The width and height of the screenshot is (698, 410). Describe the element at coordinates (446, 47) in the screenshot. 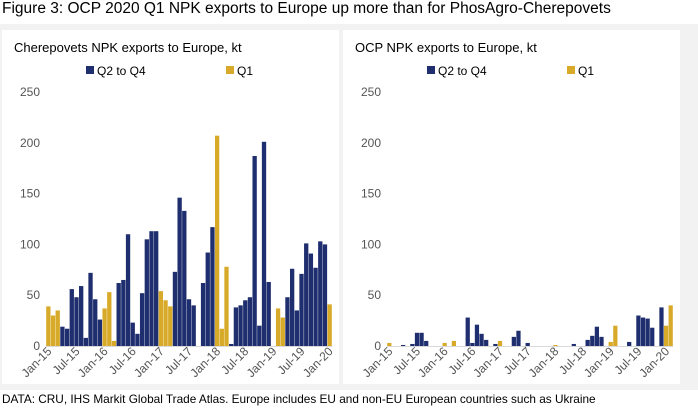

I see `ocp-chart-title: OCP NPK exports to Europe, kt` at that location.